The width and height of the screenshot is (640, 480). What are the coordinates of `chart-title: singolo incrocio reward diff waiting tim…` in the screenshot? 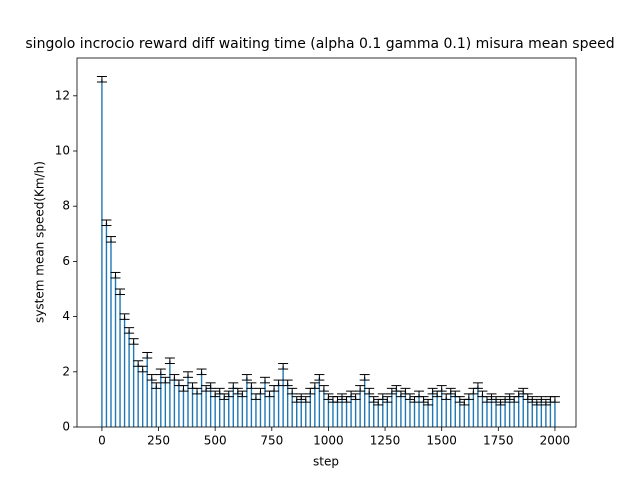 It's located at (319, 44).